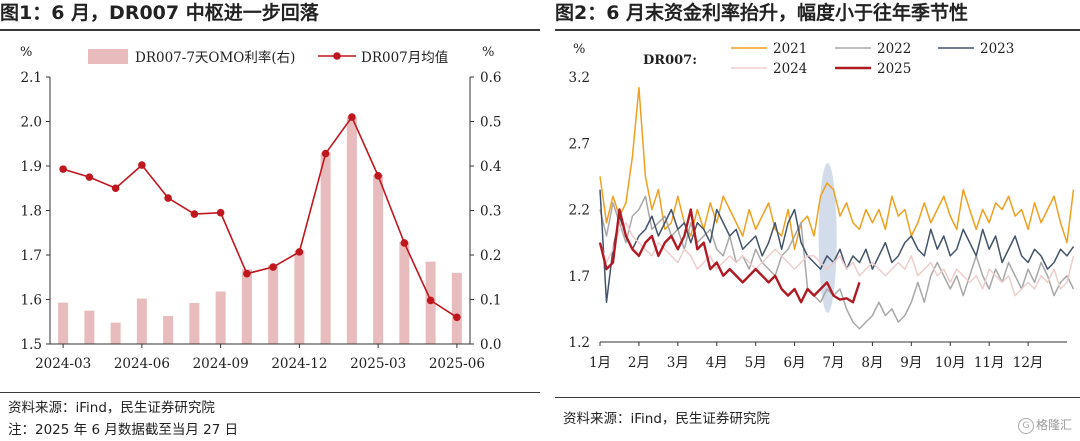 Image resolution: width=1080 pixels, height=441 pixels. I want to click on left-axis-tick-label: 1.5, so click(31, 345).